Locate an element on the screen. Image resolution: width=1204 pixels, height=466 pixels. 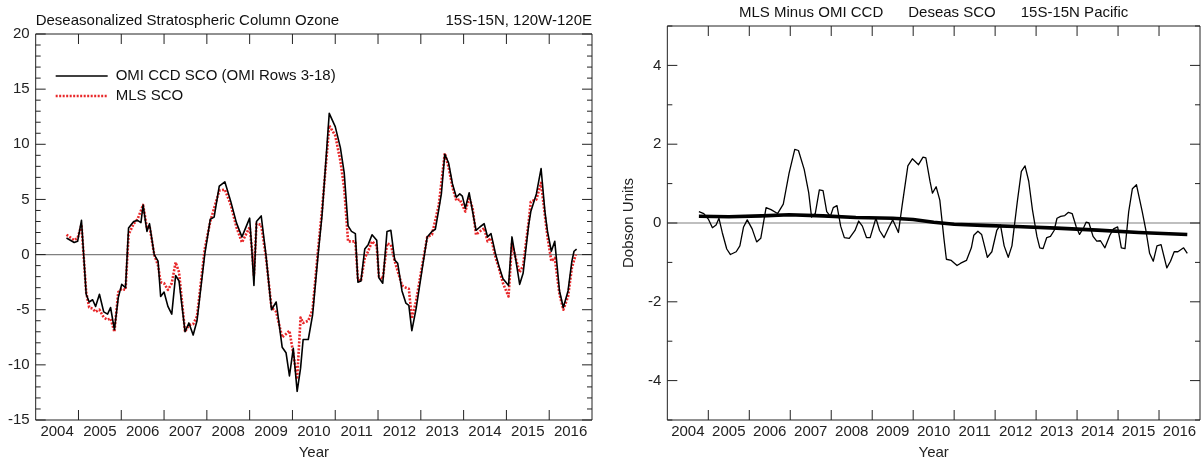
y-tick-label: 10 is located at coordinates (21, 143).